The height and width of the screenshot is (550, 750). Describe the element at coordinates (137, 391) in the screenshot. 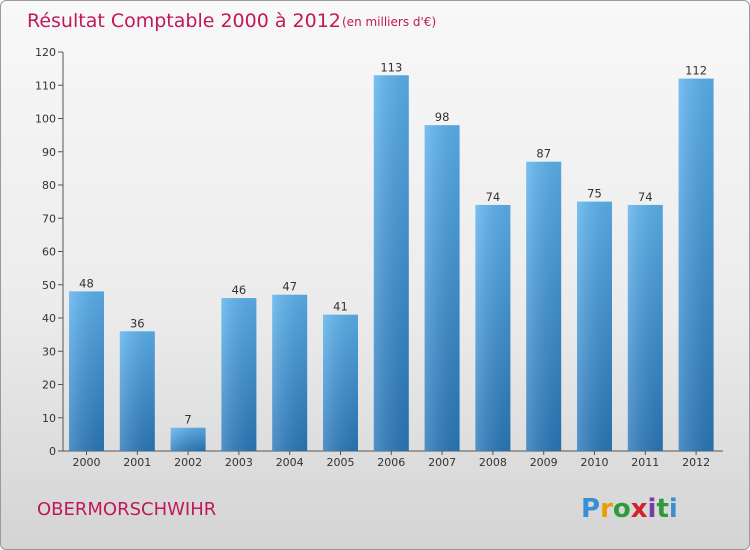

I see `bar-shade-2001` at that location.